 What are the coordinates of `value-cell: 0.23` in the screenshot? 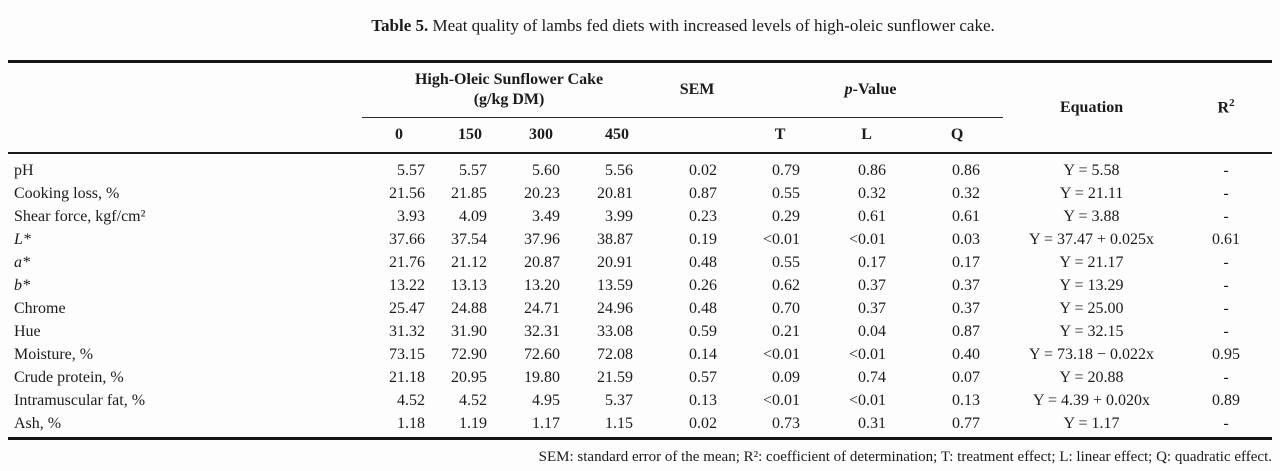 It's located at (703, 216).